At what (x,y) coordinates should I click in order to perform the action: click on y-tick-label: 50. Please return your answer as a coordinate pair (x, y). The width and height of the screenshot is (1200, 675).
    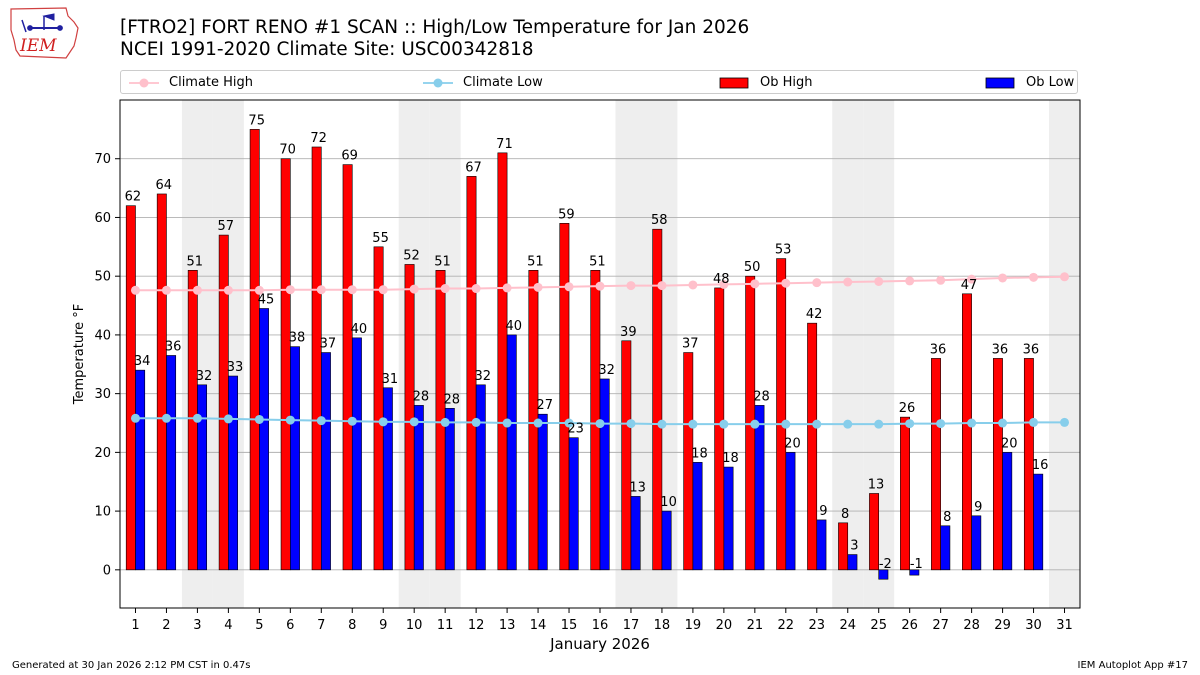
    Looking at the image, I should click on (102, 277).